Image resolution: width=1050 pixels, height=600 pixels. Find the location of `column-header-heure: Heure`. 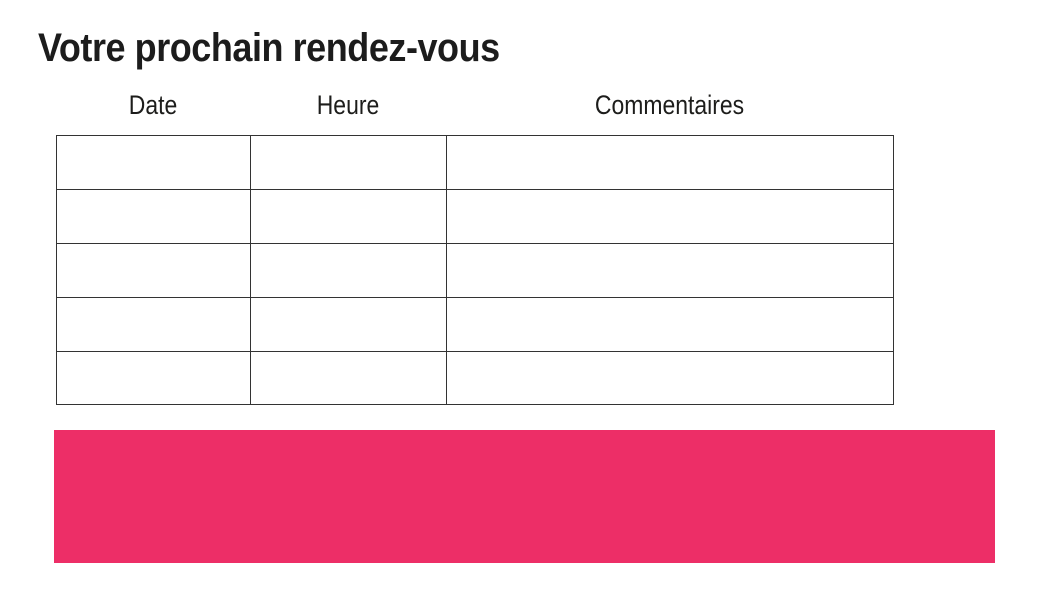

column-header-heure: Heure is located at coordinates (348, 105).